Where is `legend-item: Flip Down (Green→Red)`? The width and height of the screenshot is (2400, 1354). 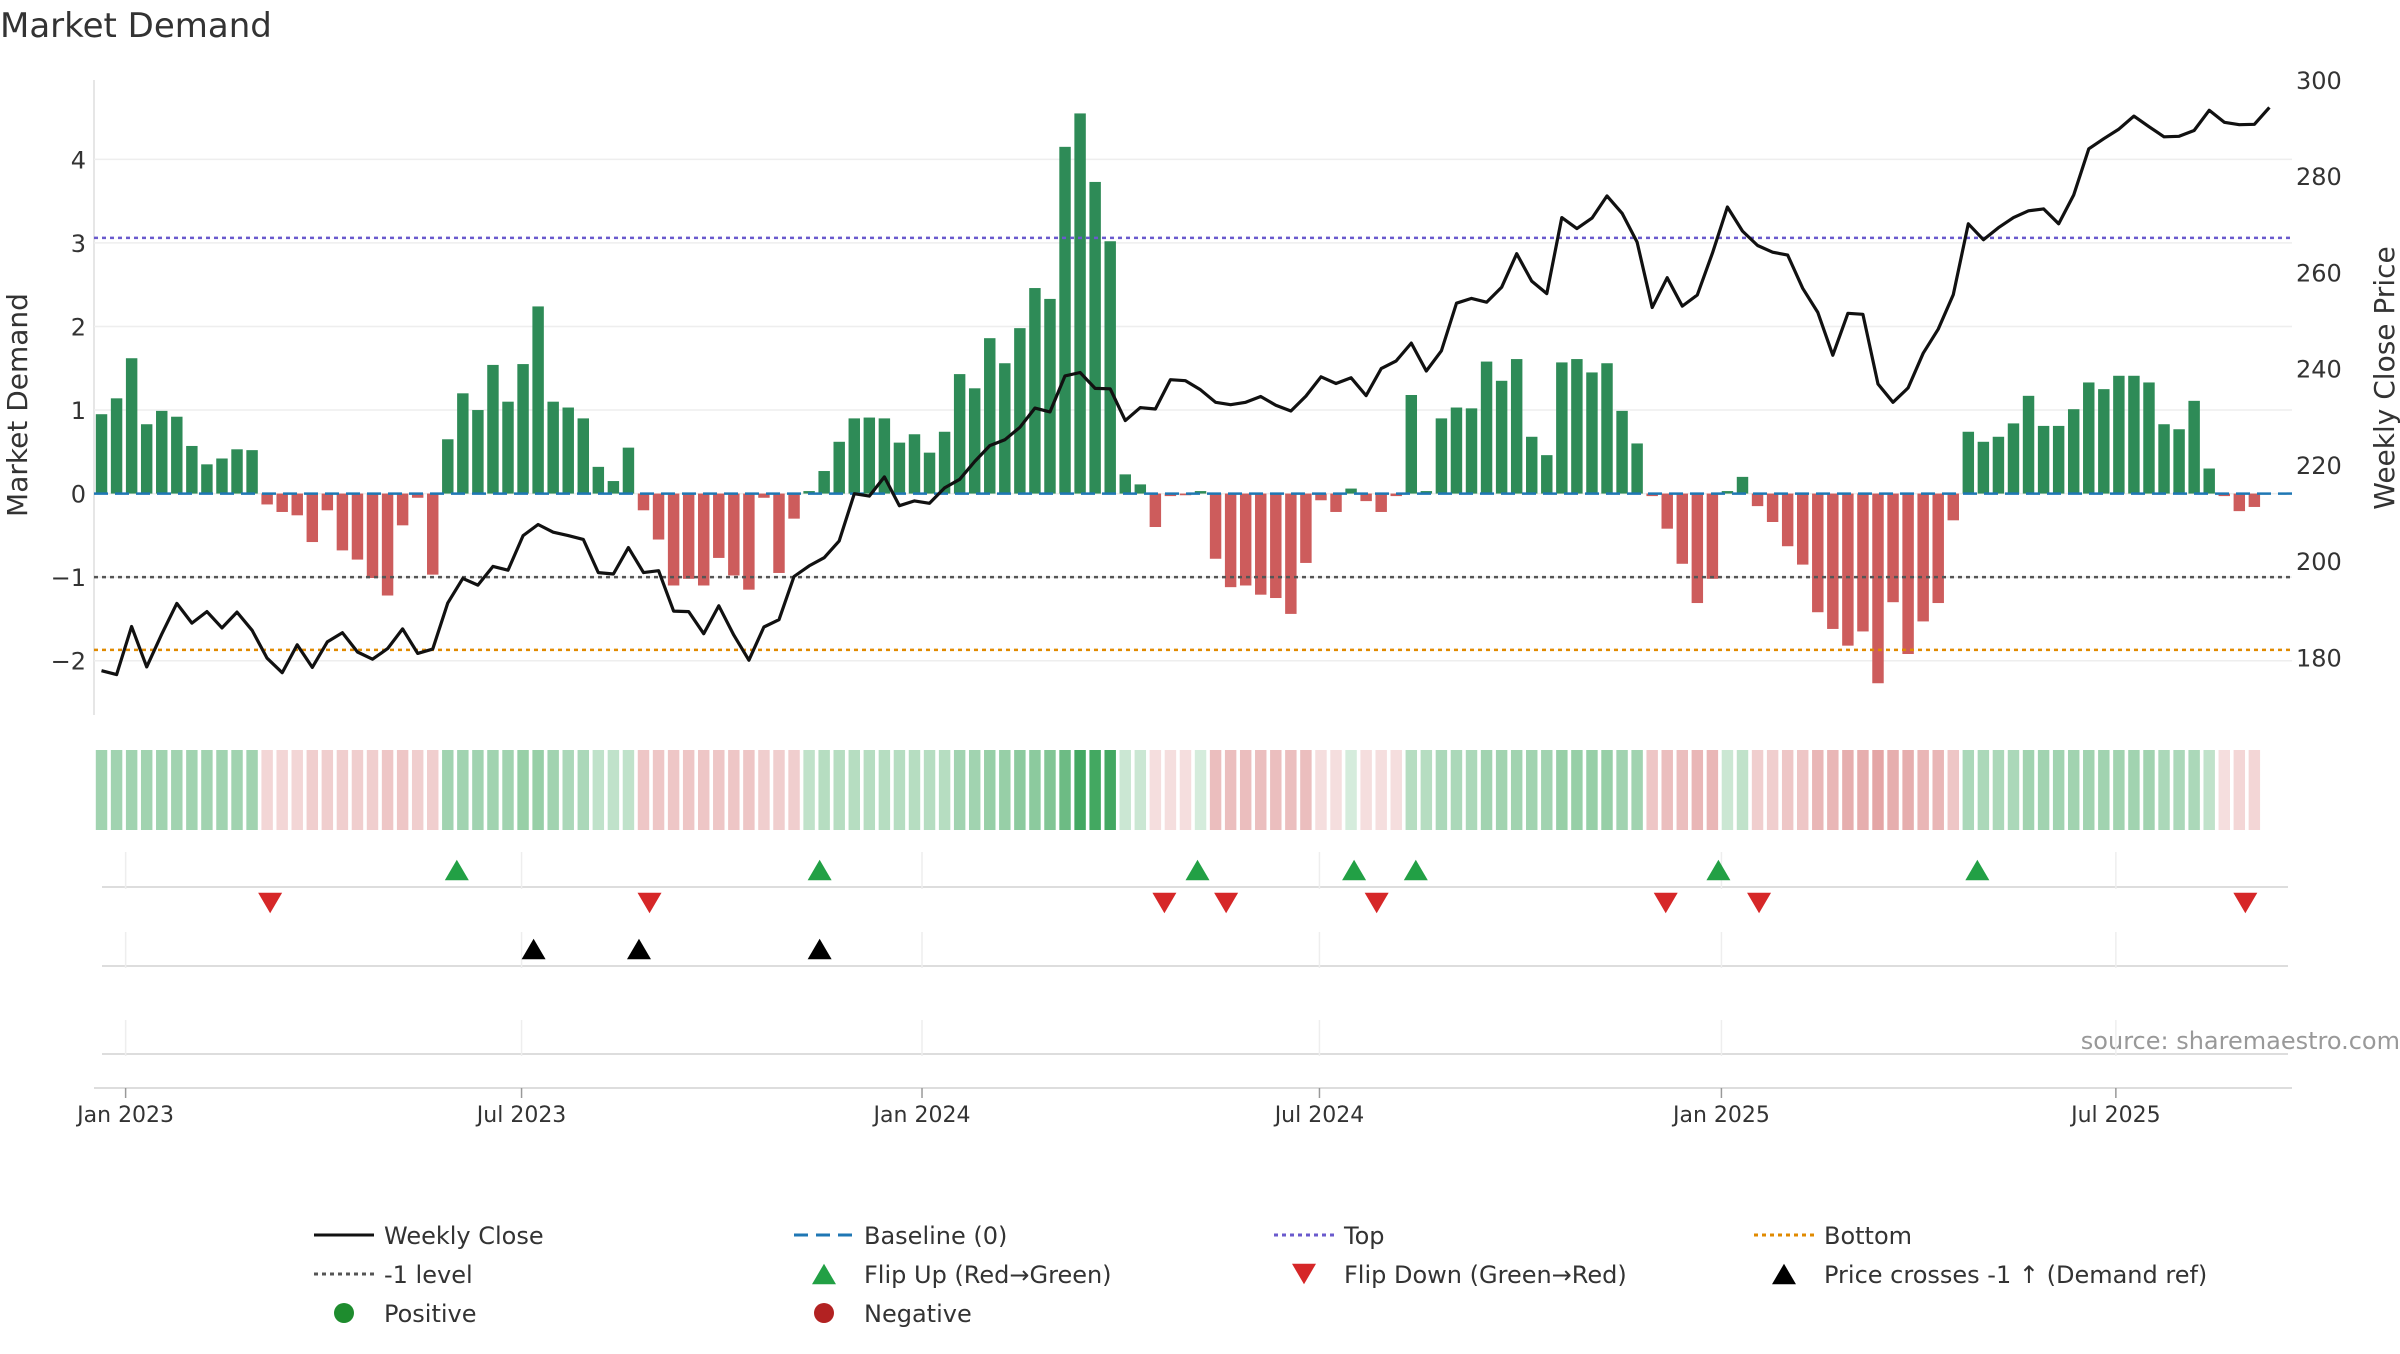
legend-item: Flip Down (Green→Red) is located at coordinates (1459, 1275).